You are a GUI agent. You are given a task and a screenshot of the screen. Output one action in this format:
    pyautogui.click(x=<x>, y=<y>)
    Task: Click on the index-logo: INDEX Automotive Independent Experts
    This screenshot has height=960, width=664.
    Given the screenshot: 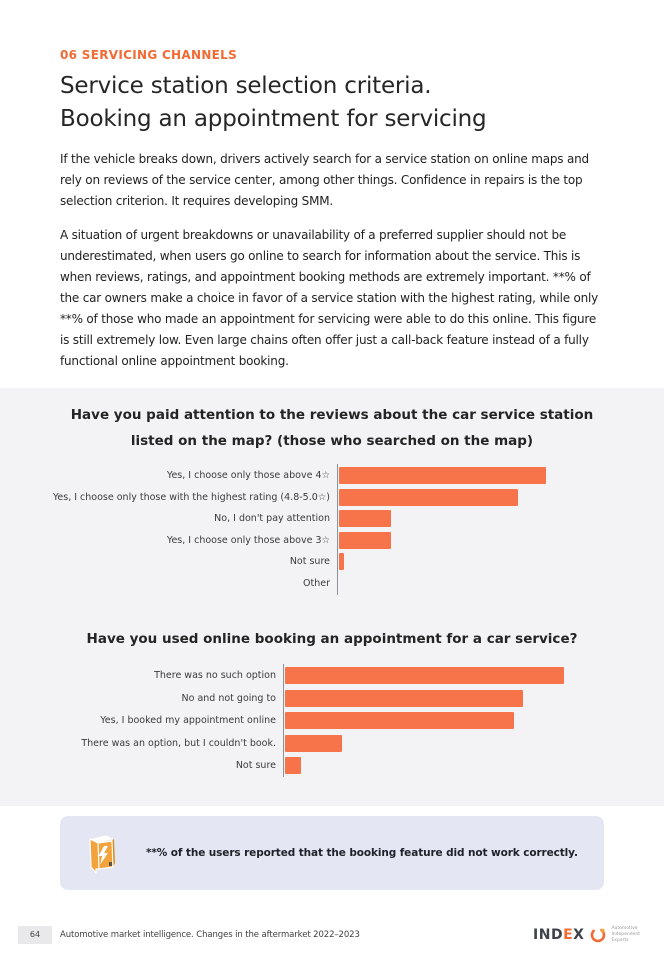 What is the action you would take?
    pyautogui.click(x=586, y=935)
    